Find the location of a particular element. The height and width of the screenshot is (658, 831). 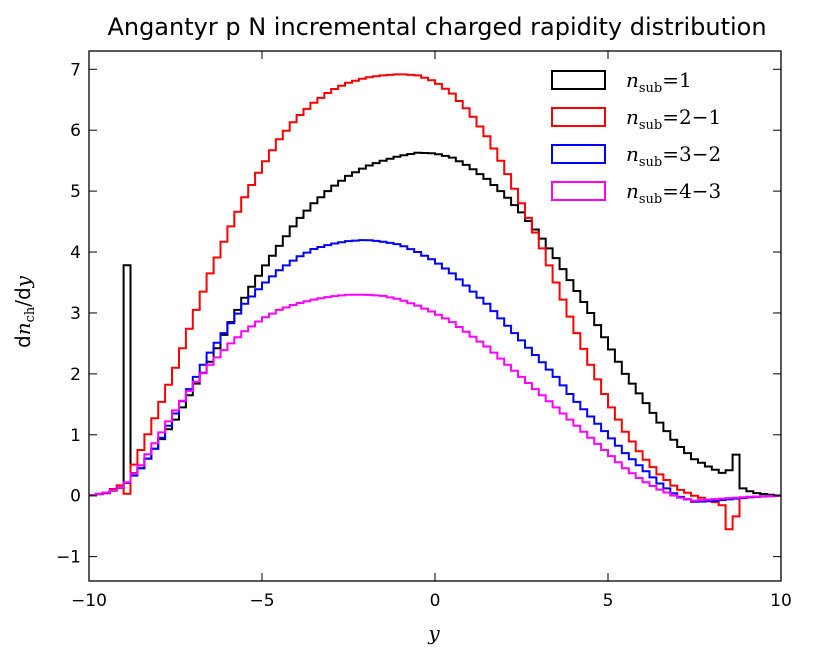

x-axis-label: y is located at coordinates (433, 633).